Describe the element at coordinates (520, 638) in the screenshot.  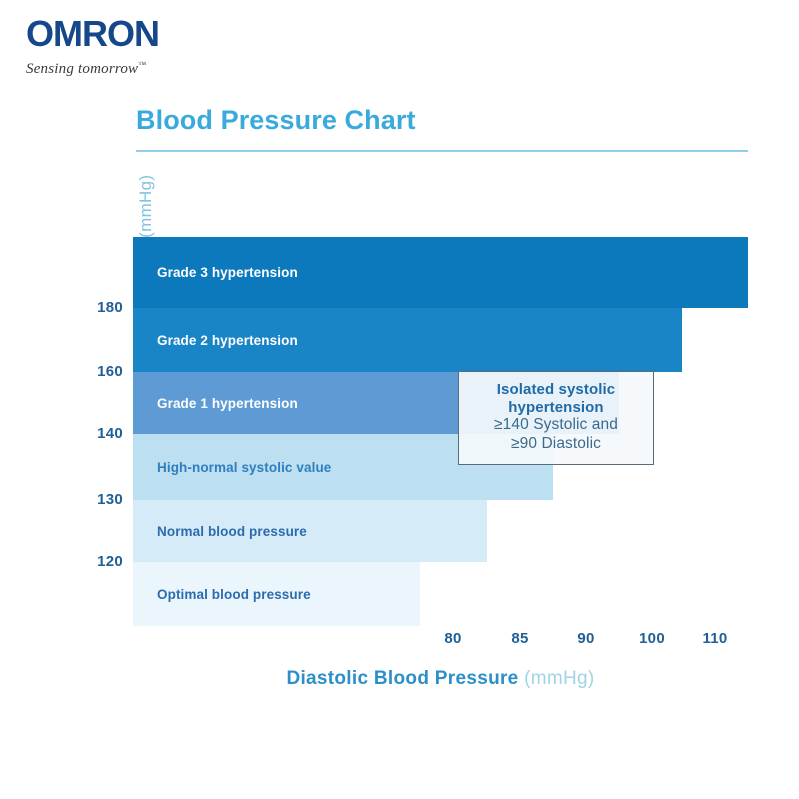
I see `x-tick-label: 85` at that location.